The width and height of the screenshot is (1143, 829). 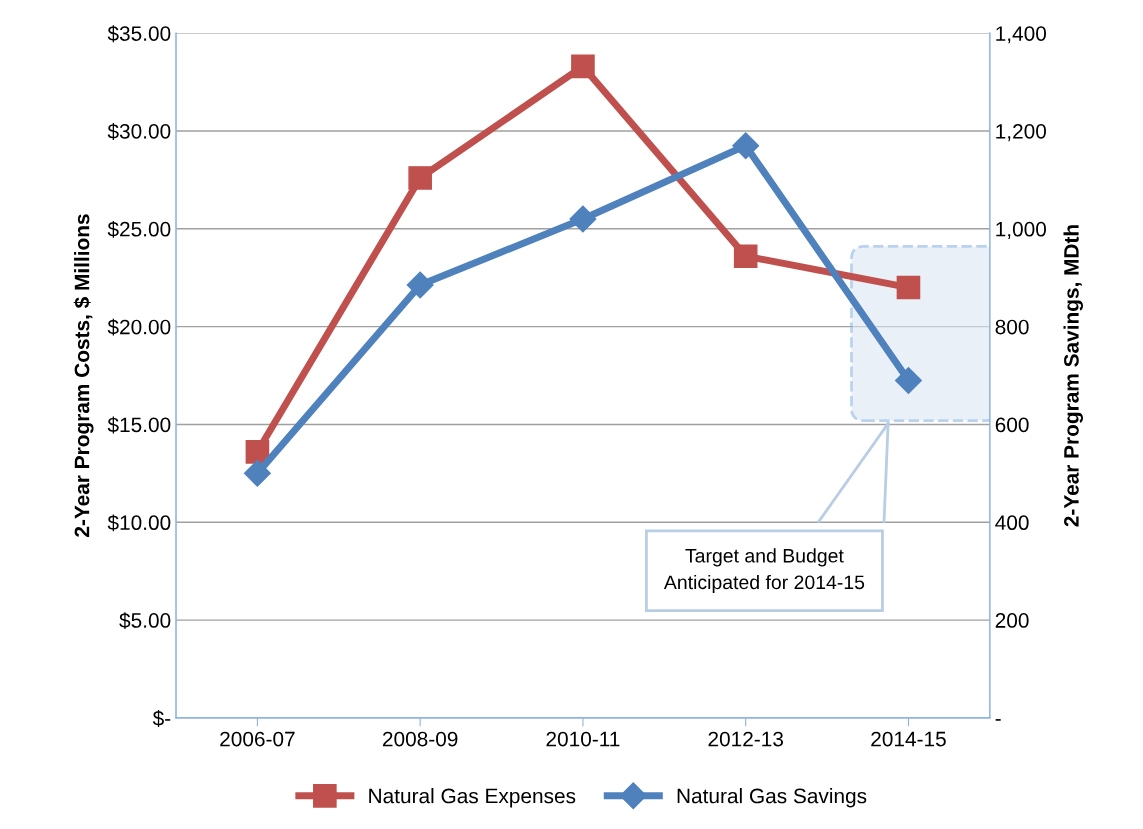 I want to click on y2-tick-label: 800, so click(x=1012, y=327).